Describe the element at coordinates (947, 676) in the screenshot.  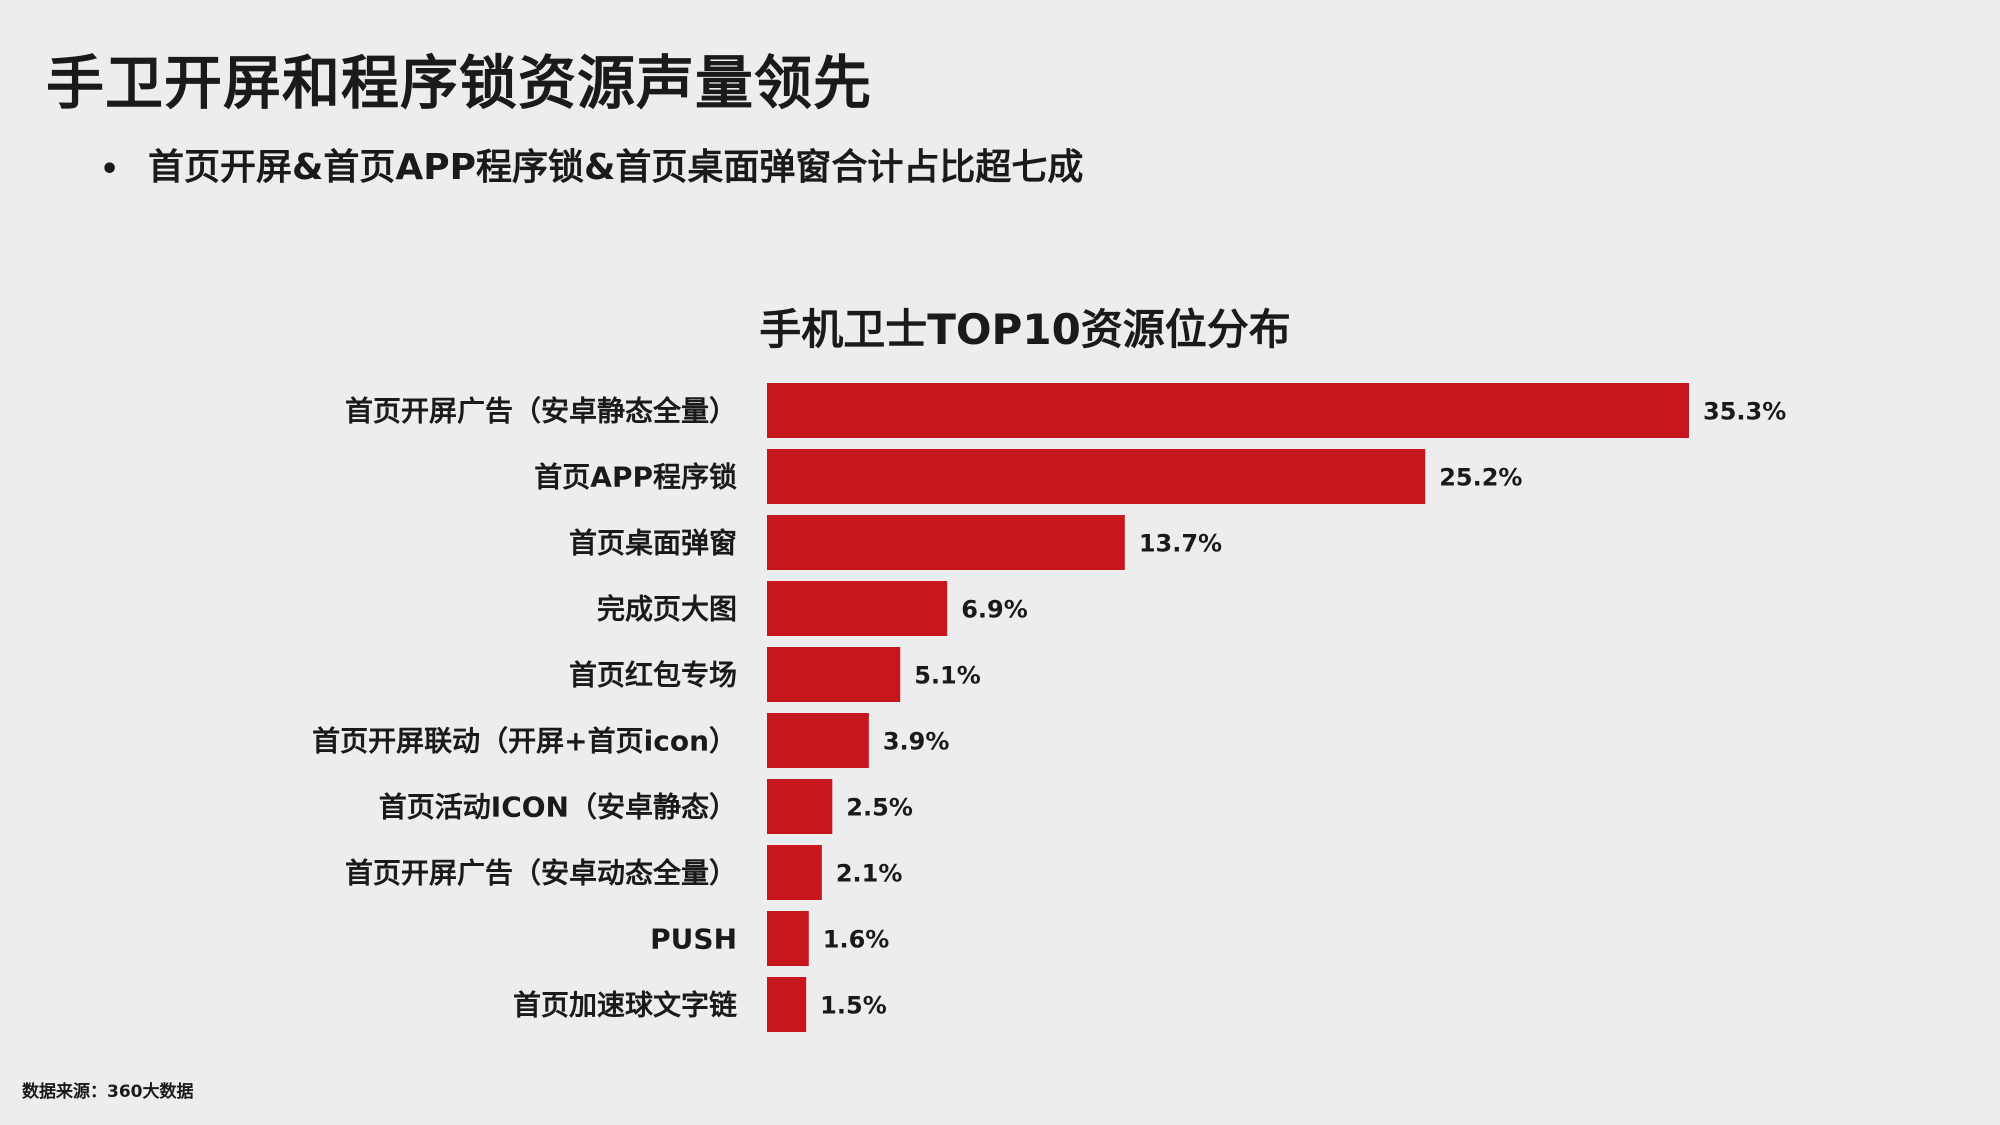
I see `value-label: 5.1%` at that location.